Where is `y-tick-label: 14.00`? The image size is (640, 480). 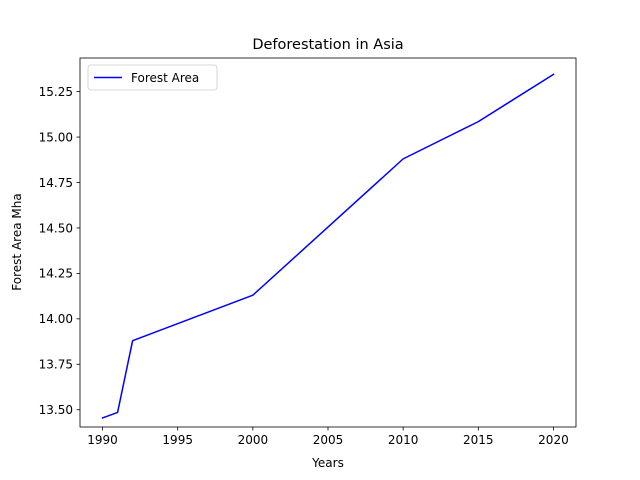 y-tick-label: 14.00 is located at coordinates (56, 319).